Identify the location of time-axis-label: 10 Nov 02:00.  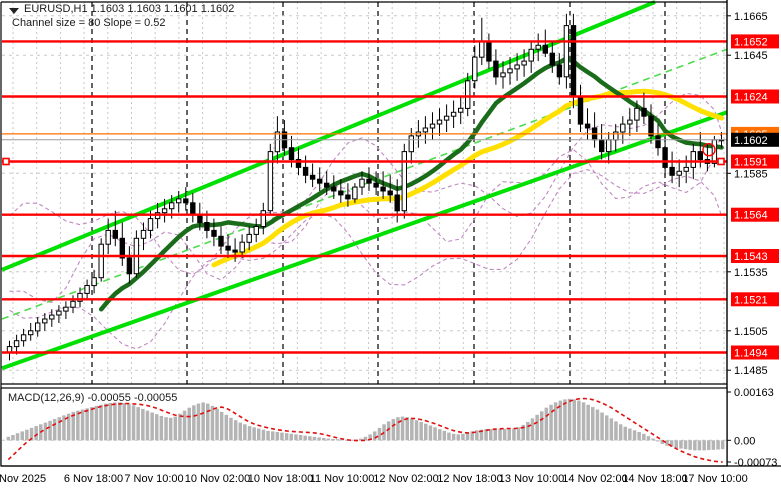
(217, 479).